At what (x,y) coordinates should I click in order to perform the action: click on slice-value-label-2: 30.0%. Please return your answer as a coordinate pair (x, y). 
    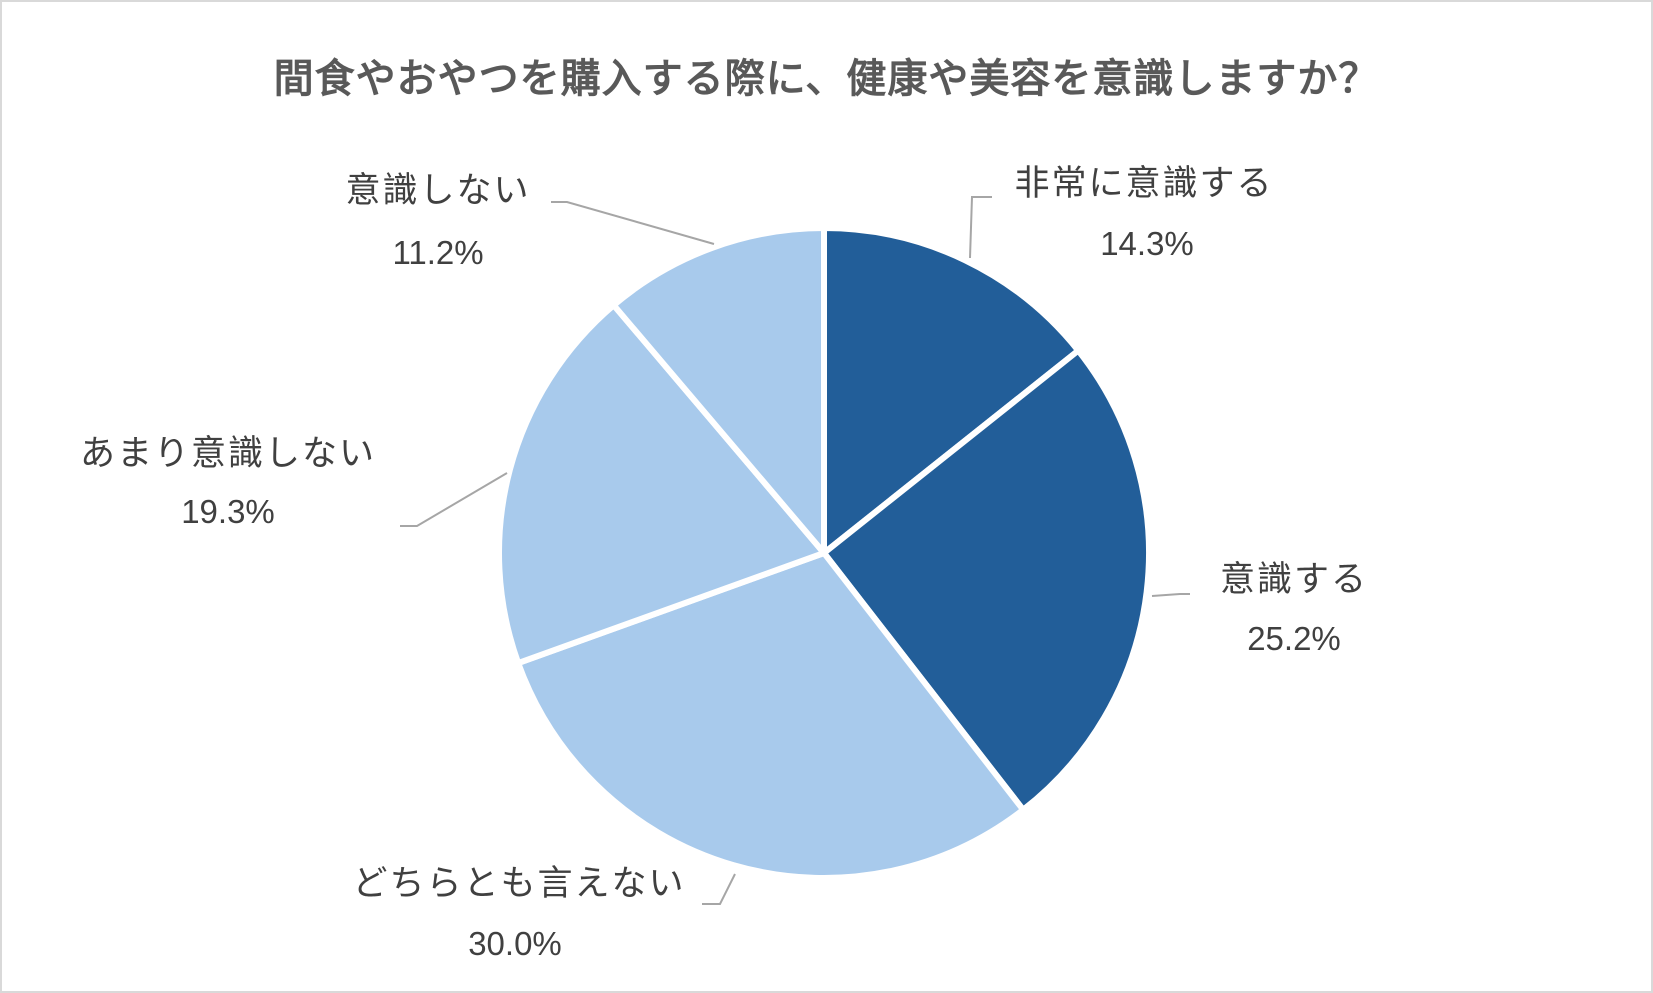
    Looking at the image, I should click on (515, 943).